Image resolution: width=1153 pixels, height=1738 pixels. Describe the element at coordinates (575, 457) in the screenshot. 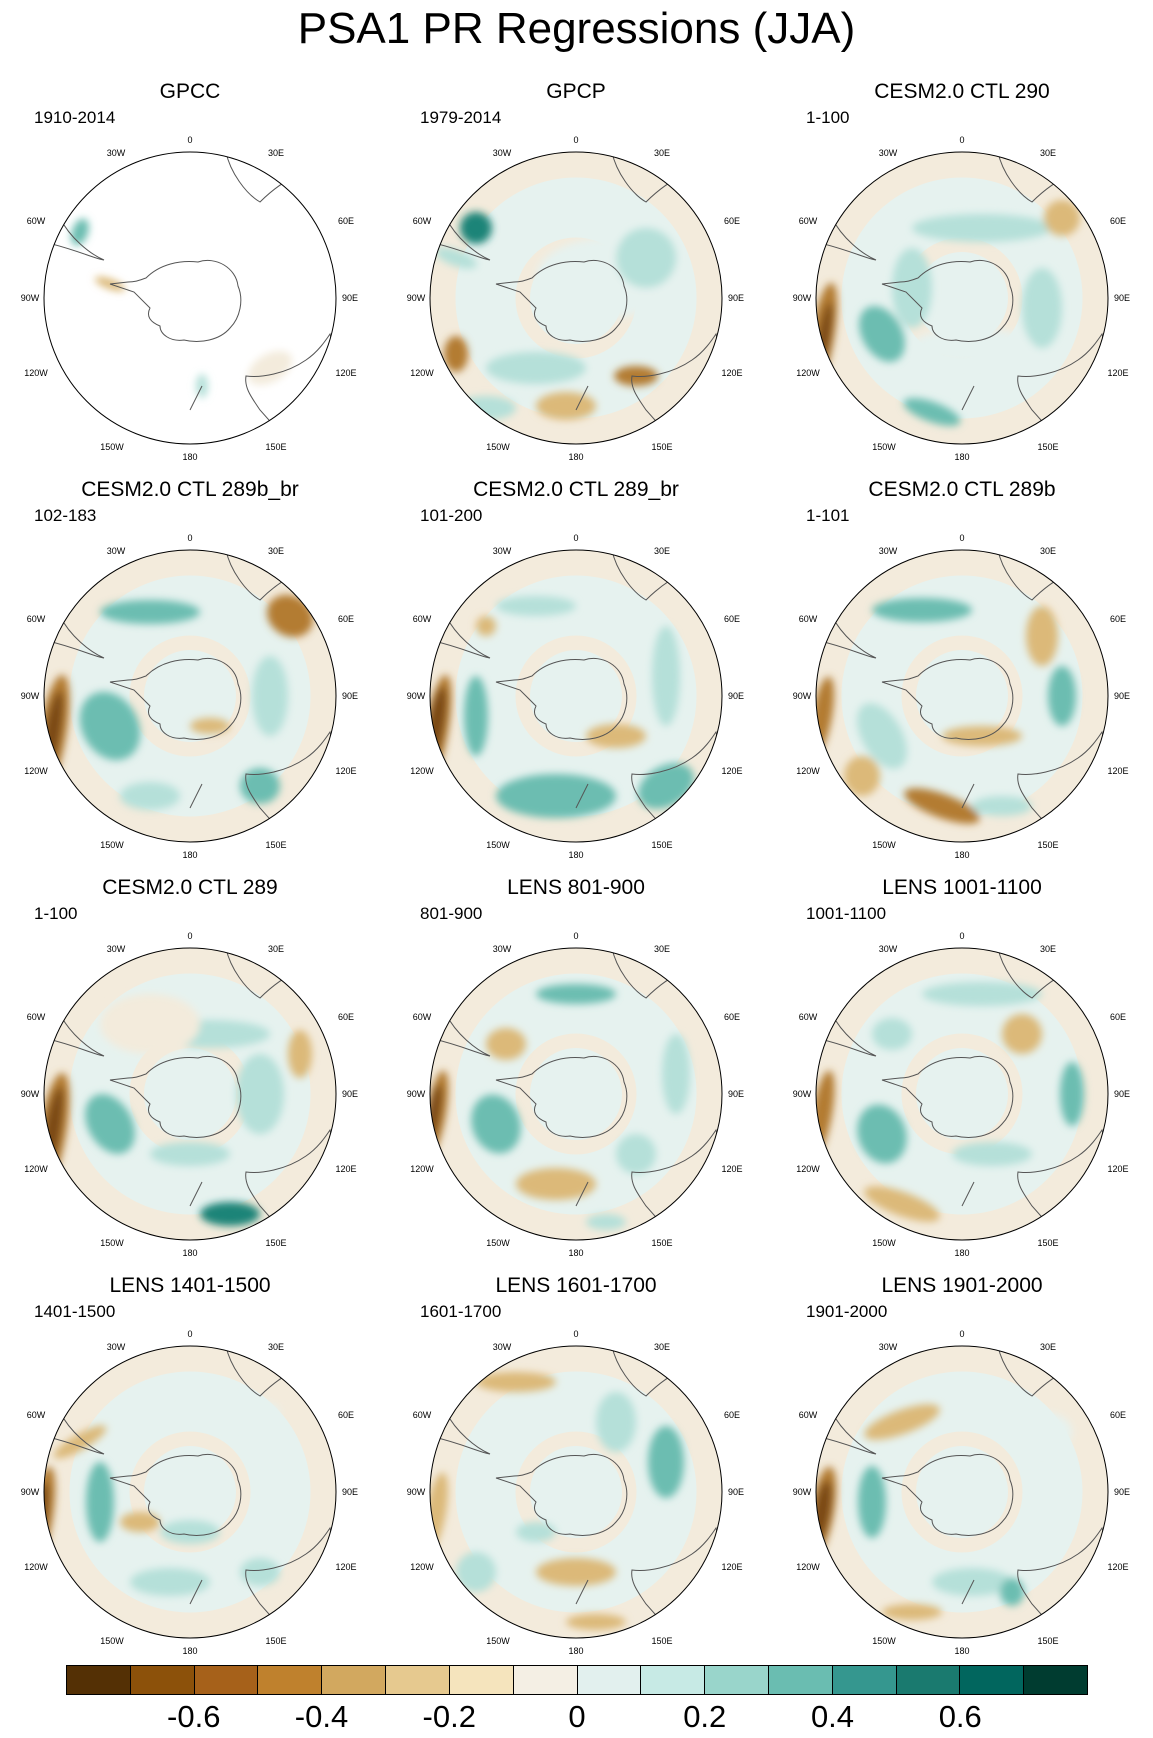

I see `longitude-label: 180` at that location.